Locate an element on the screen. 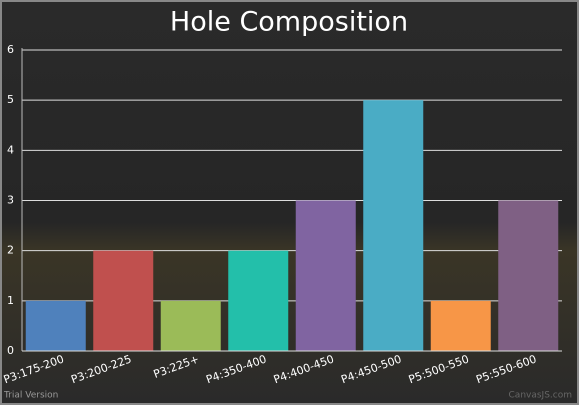 Image resolution: width=579 pixels, height=405 pixels. y-tick-label: 4 is located at coordinates (10, 149).